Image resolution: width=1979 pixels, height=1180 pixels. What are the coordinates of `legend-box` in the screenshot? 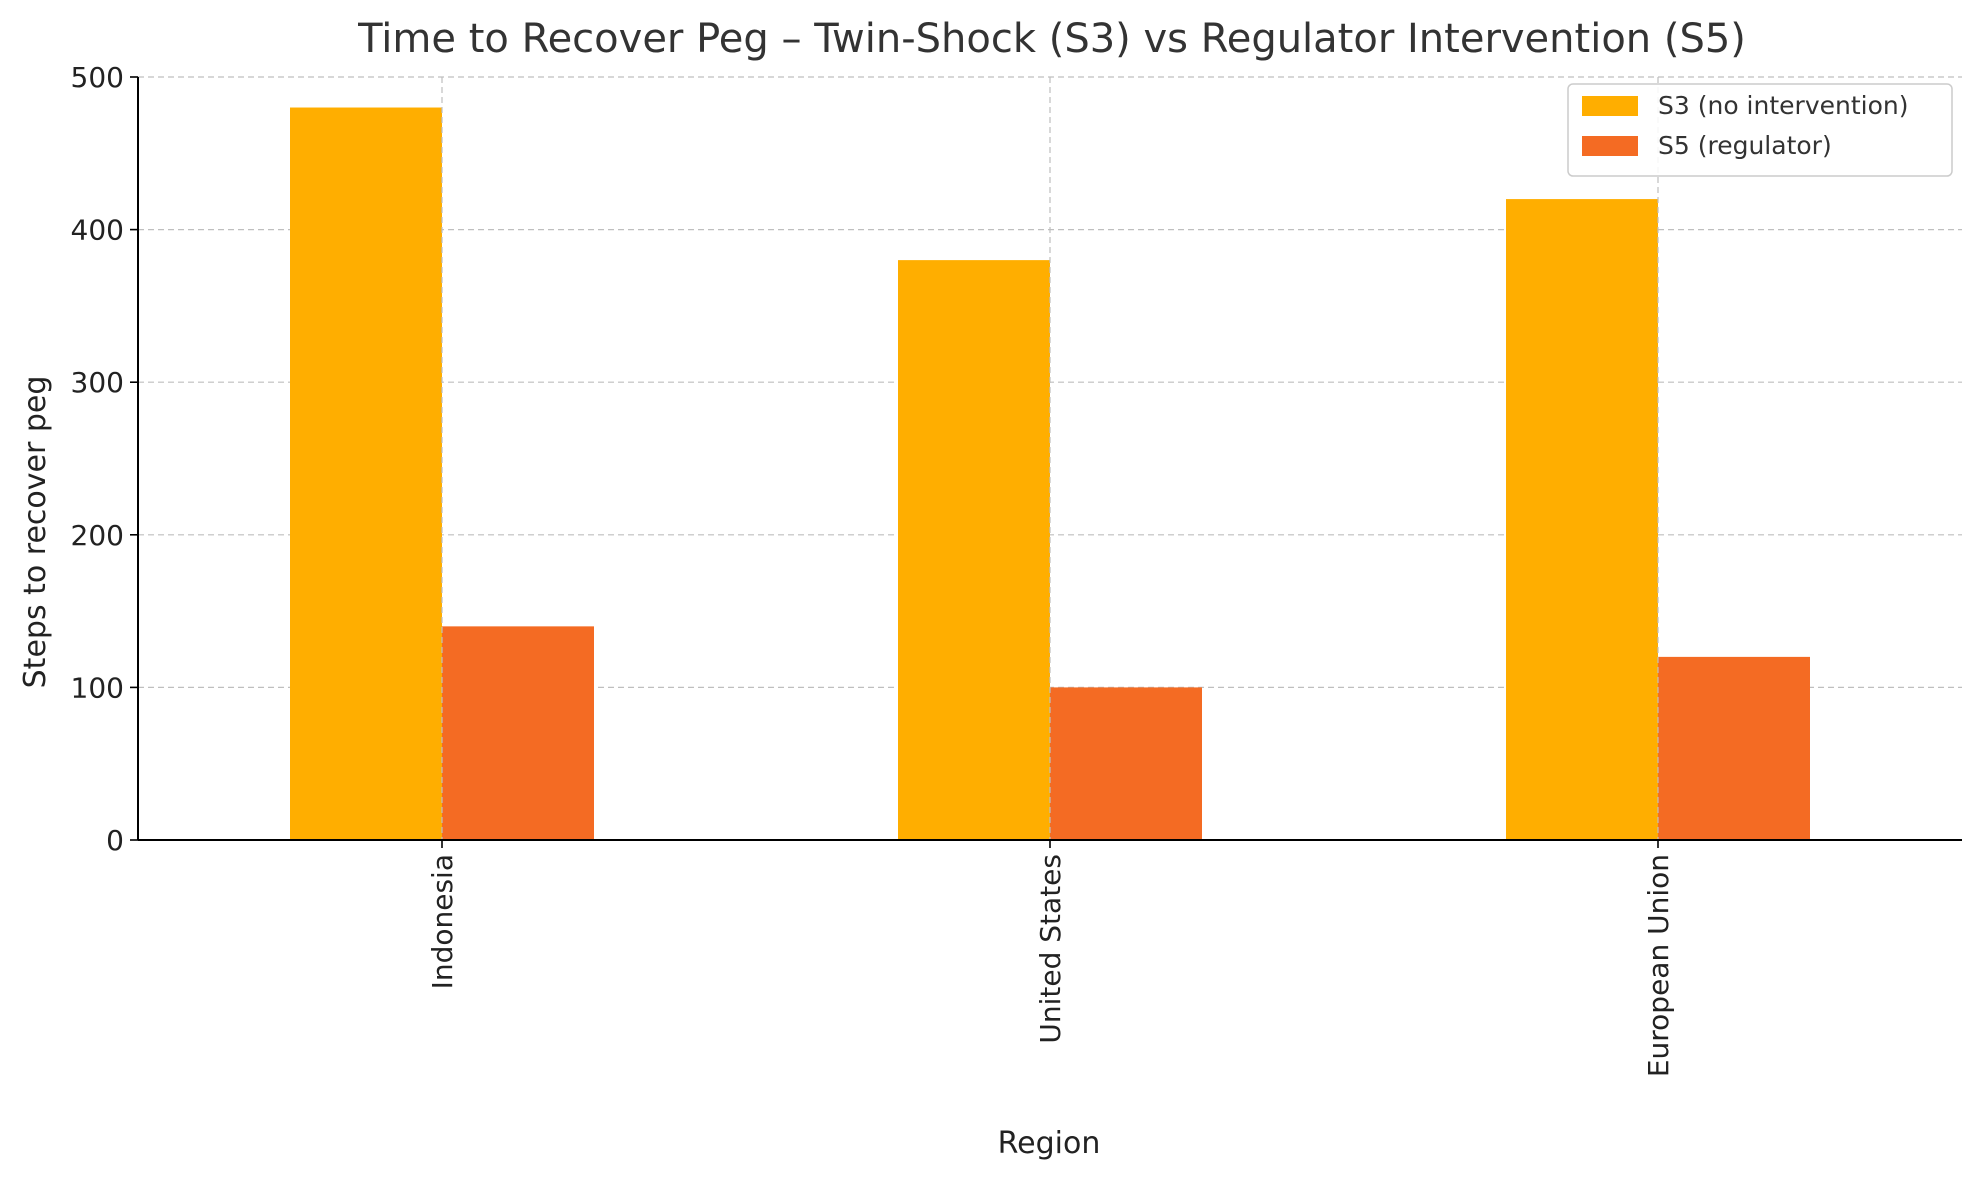 It's located at (1760, 130).